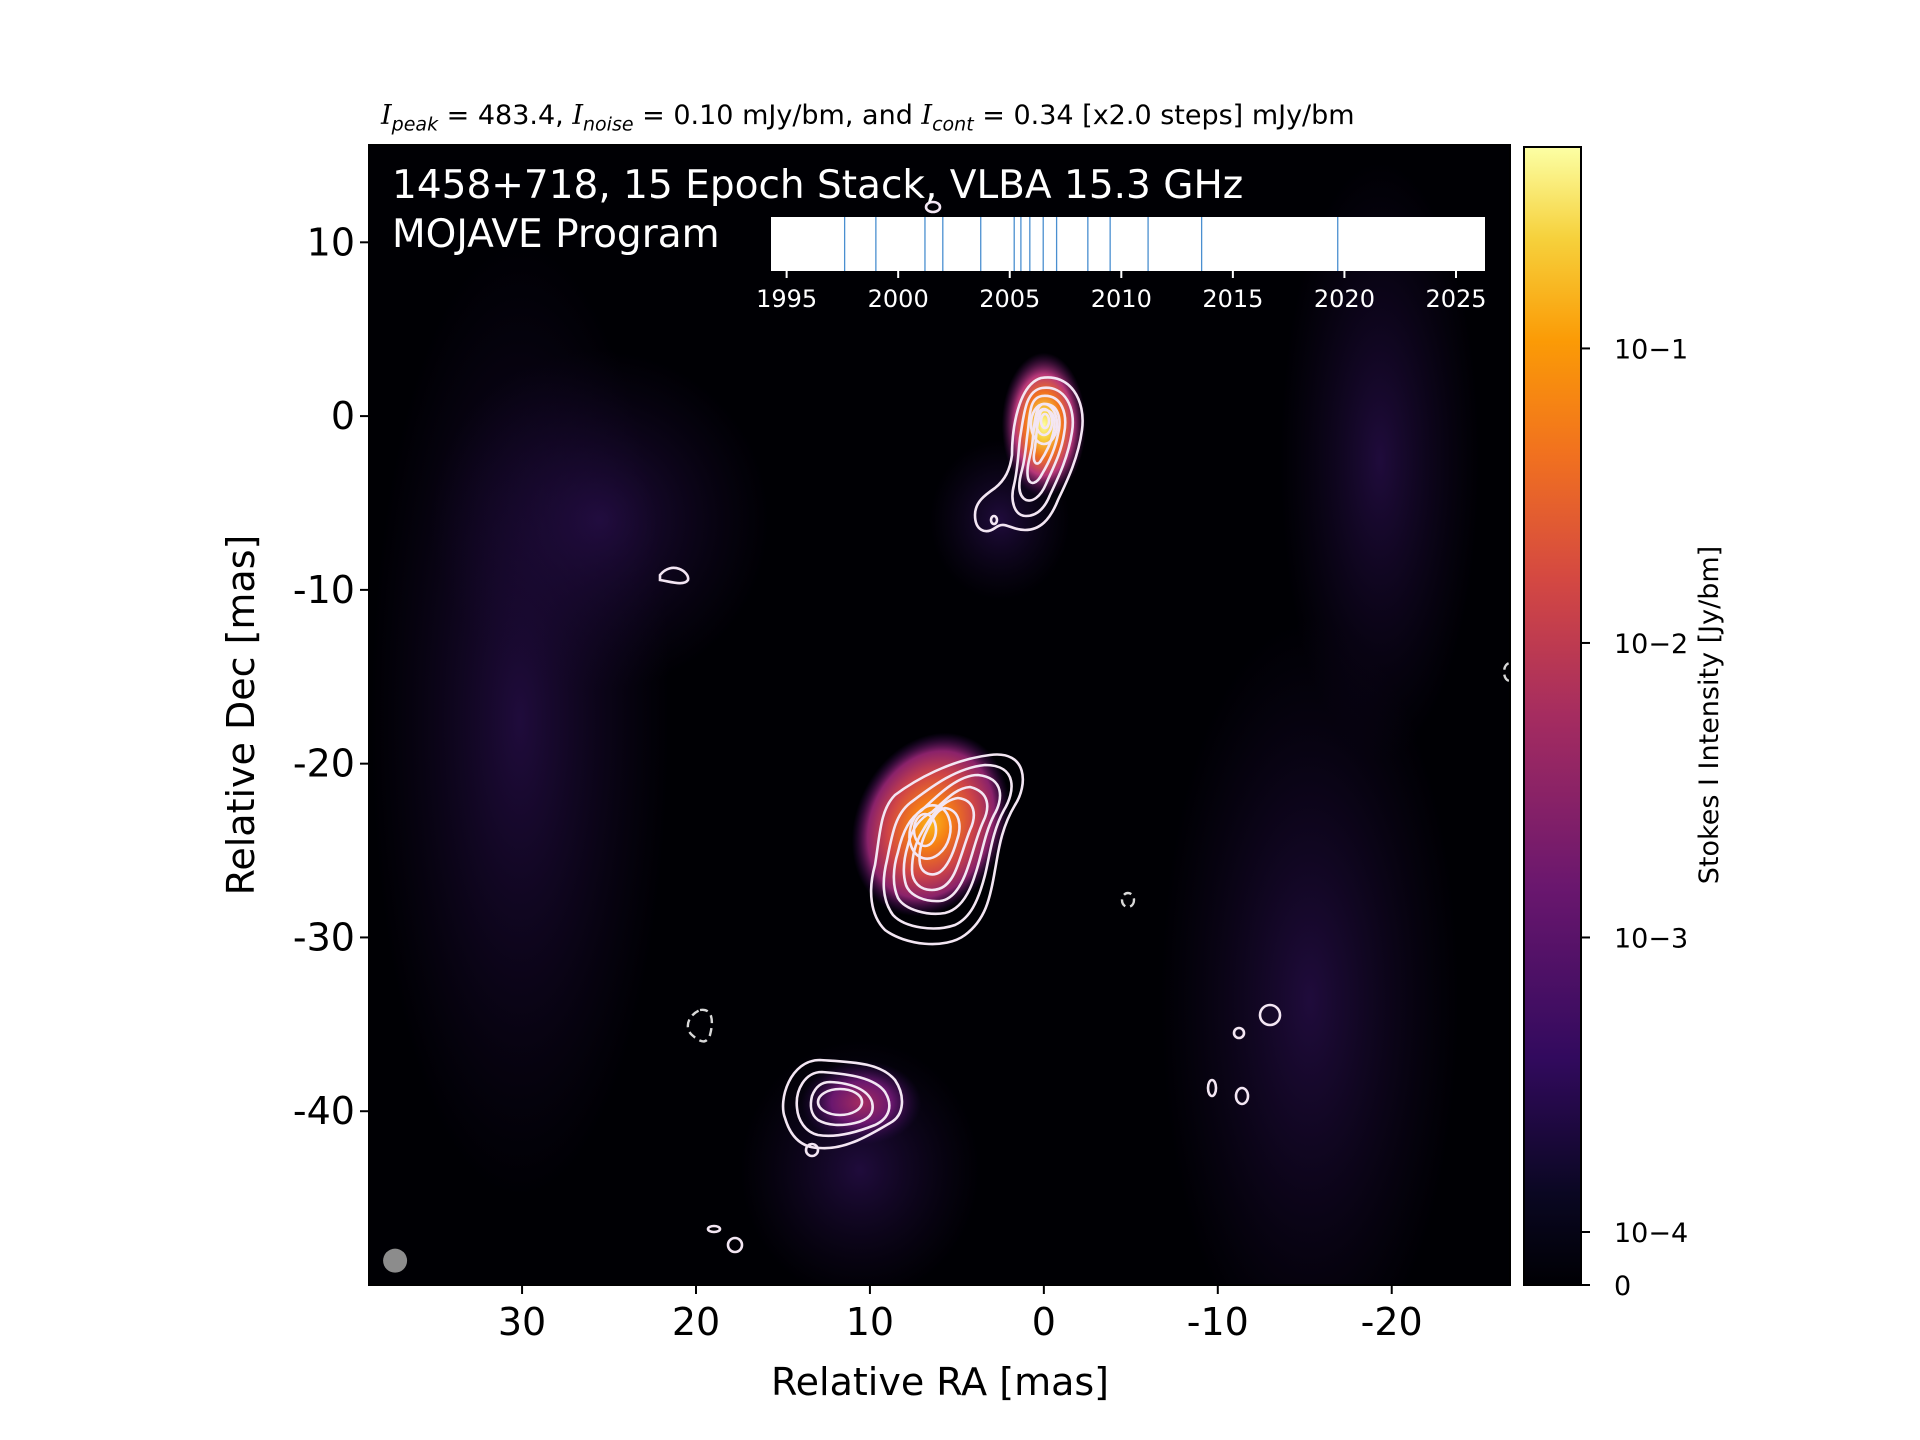 Image resolution: width=1920 pixels, height=1440 pixels. I want to click on y-tick-label: 10, so click(331, 242).